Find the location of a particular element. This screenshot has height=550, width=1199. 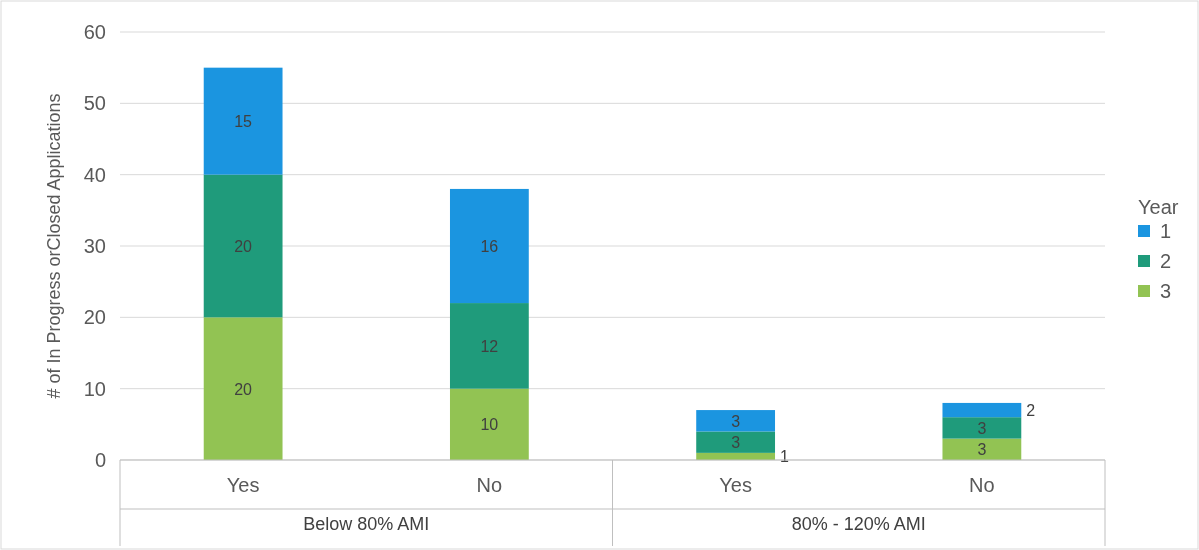

data-label: 16 is located at coordinates (489, 246).